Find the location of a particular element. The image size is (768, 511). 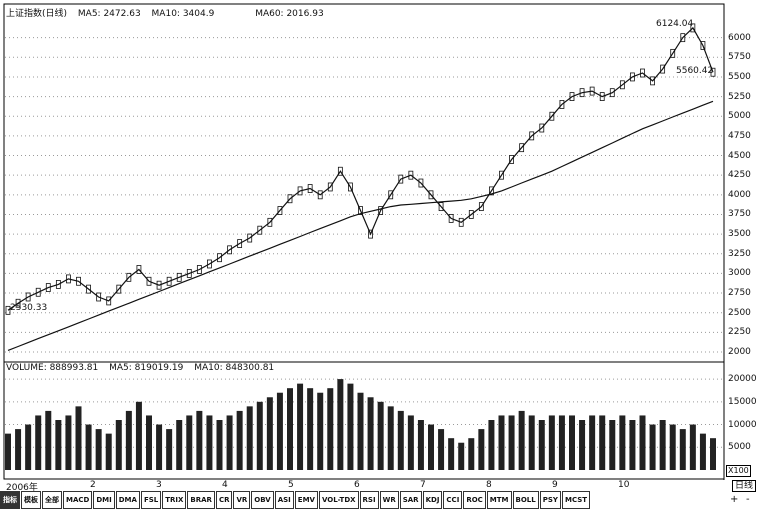

indicator-tab: 全部 is located at coordinates (52, 500).